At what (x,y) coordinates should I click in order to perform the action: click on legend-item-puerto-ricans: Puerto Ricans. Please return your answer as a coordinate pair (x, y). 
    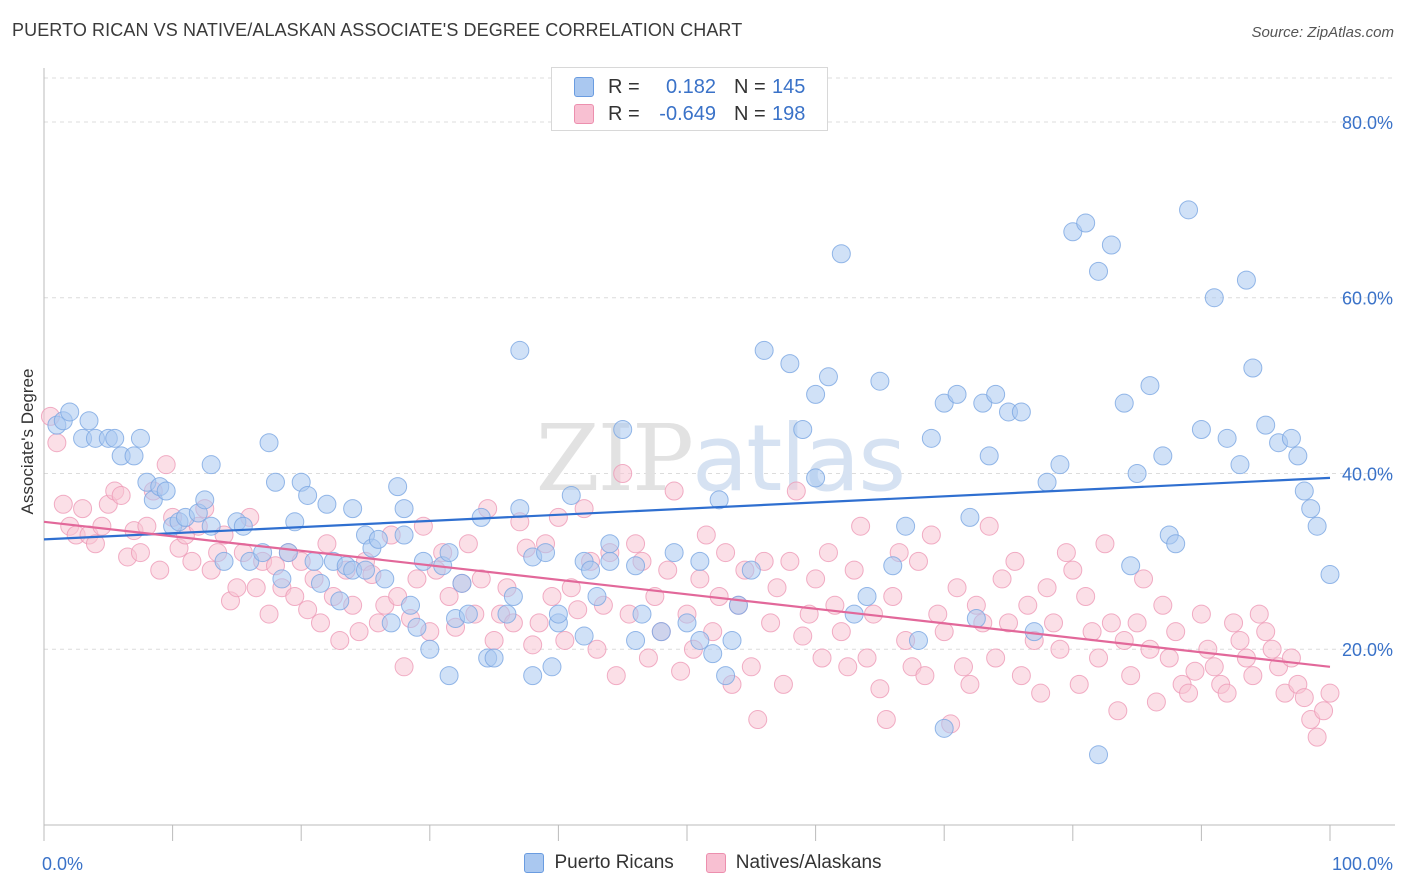
    Looking at the image, I should click on (599, 863).